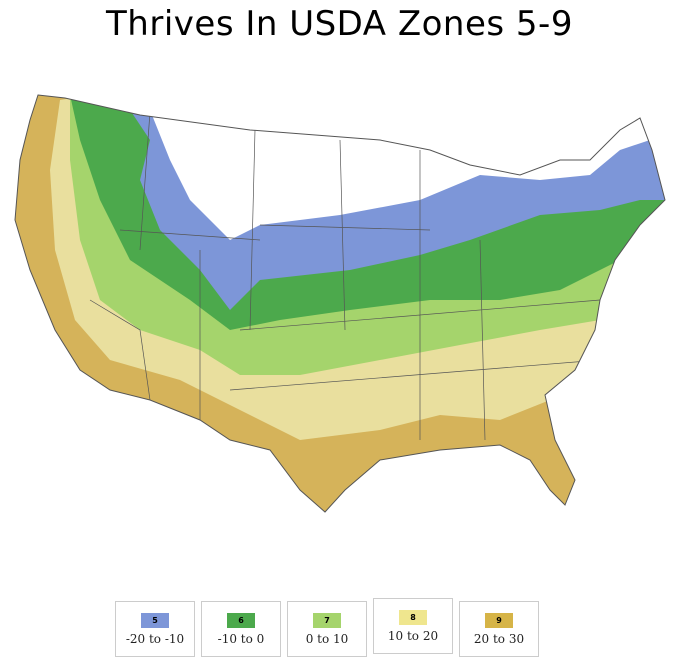  I want to click on map-title: Thrives In USDA Zones 5-9, so click(339, 24).